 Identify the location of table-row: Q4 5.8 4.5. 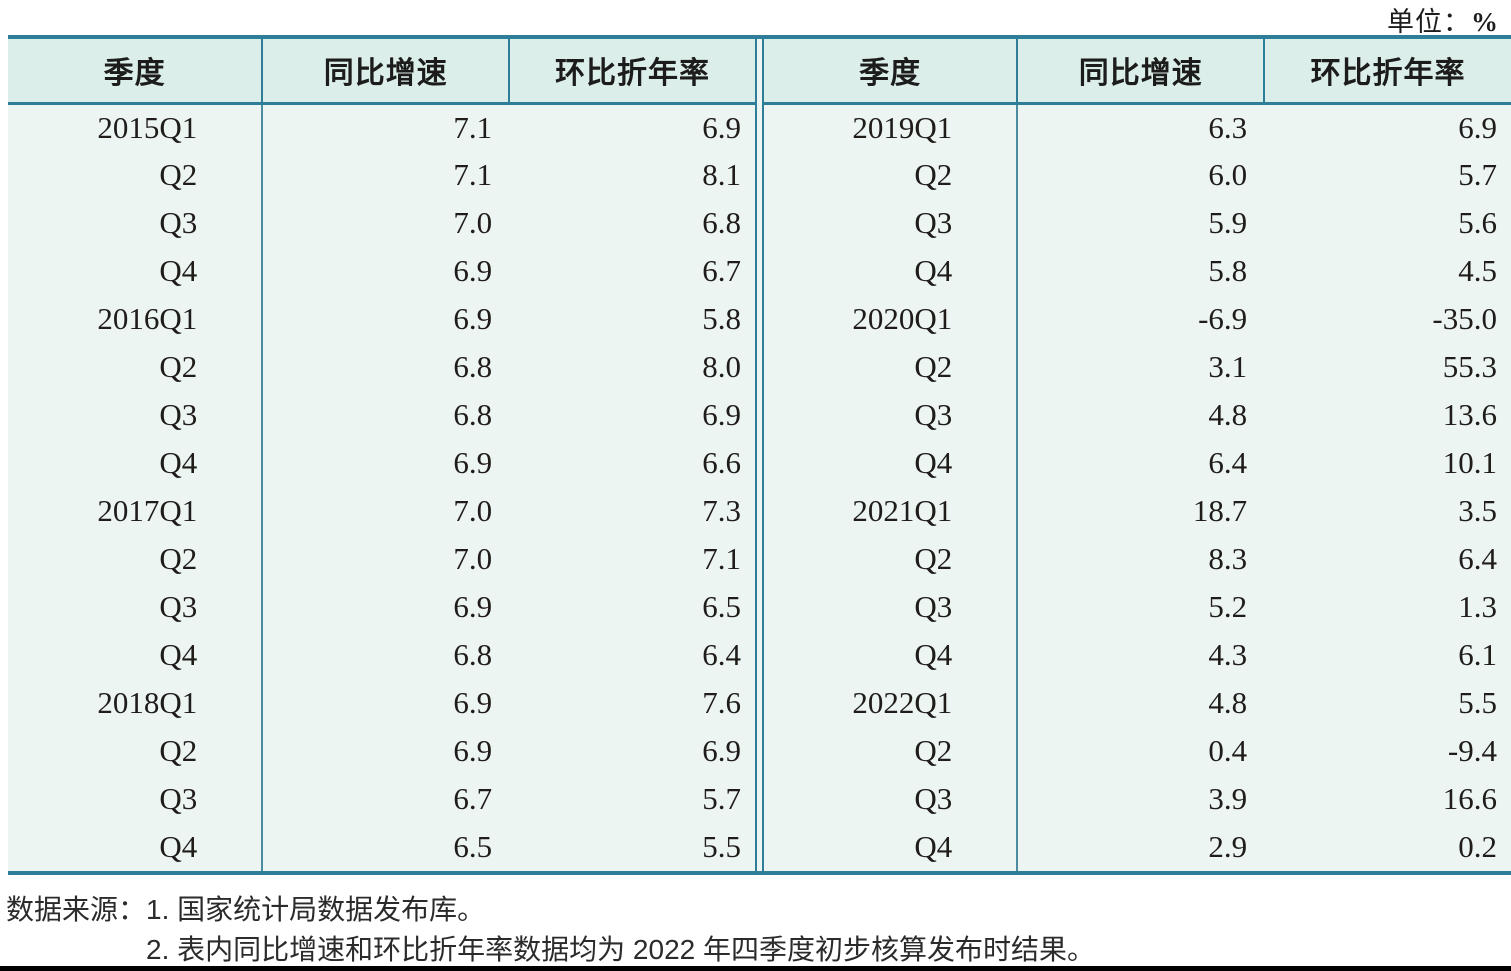
(1137, 271).